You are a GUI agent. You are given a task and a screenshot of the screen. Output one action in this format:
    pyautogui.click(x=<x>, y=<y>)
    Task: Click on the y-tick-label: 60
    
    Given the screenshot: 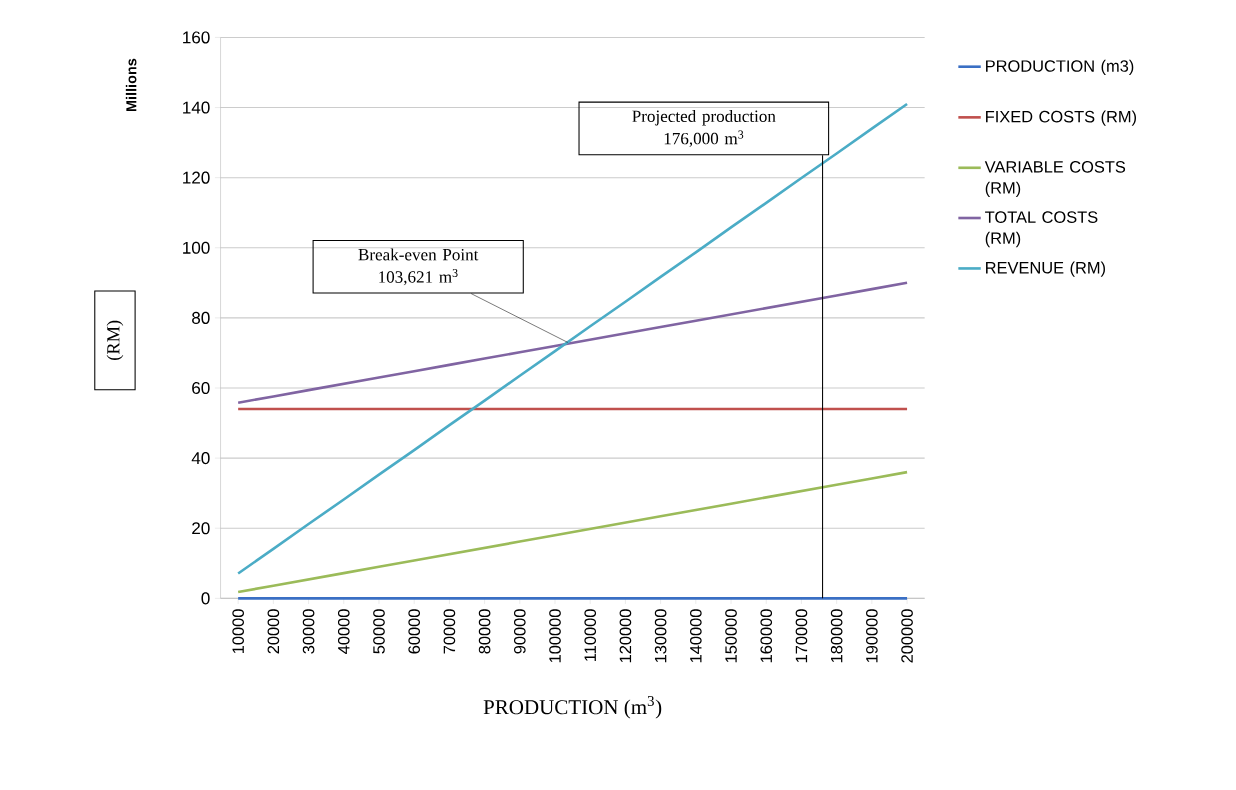 What is the action you would take?
    pyautogui.click(x=201, y=387)
    